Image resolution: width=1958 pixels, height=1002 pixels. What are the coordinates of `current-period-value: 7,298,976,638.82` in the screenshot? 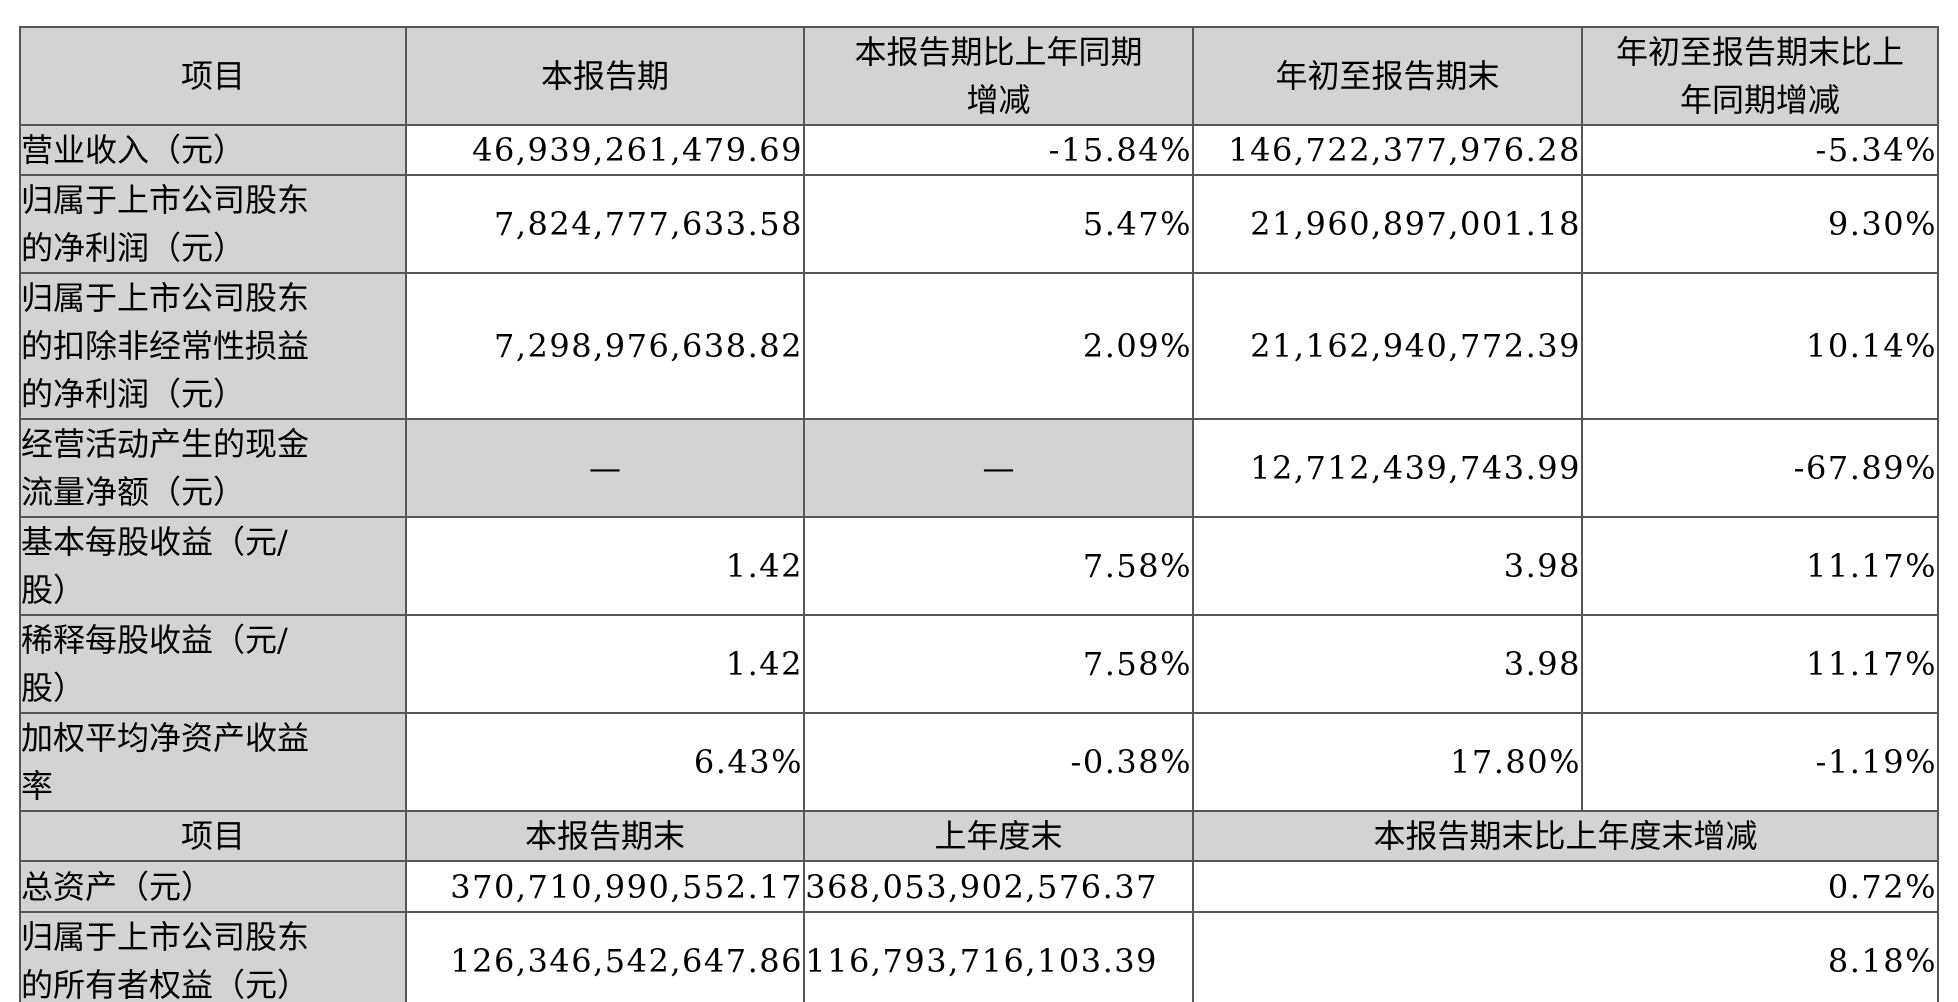 It's located at (605, 346).